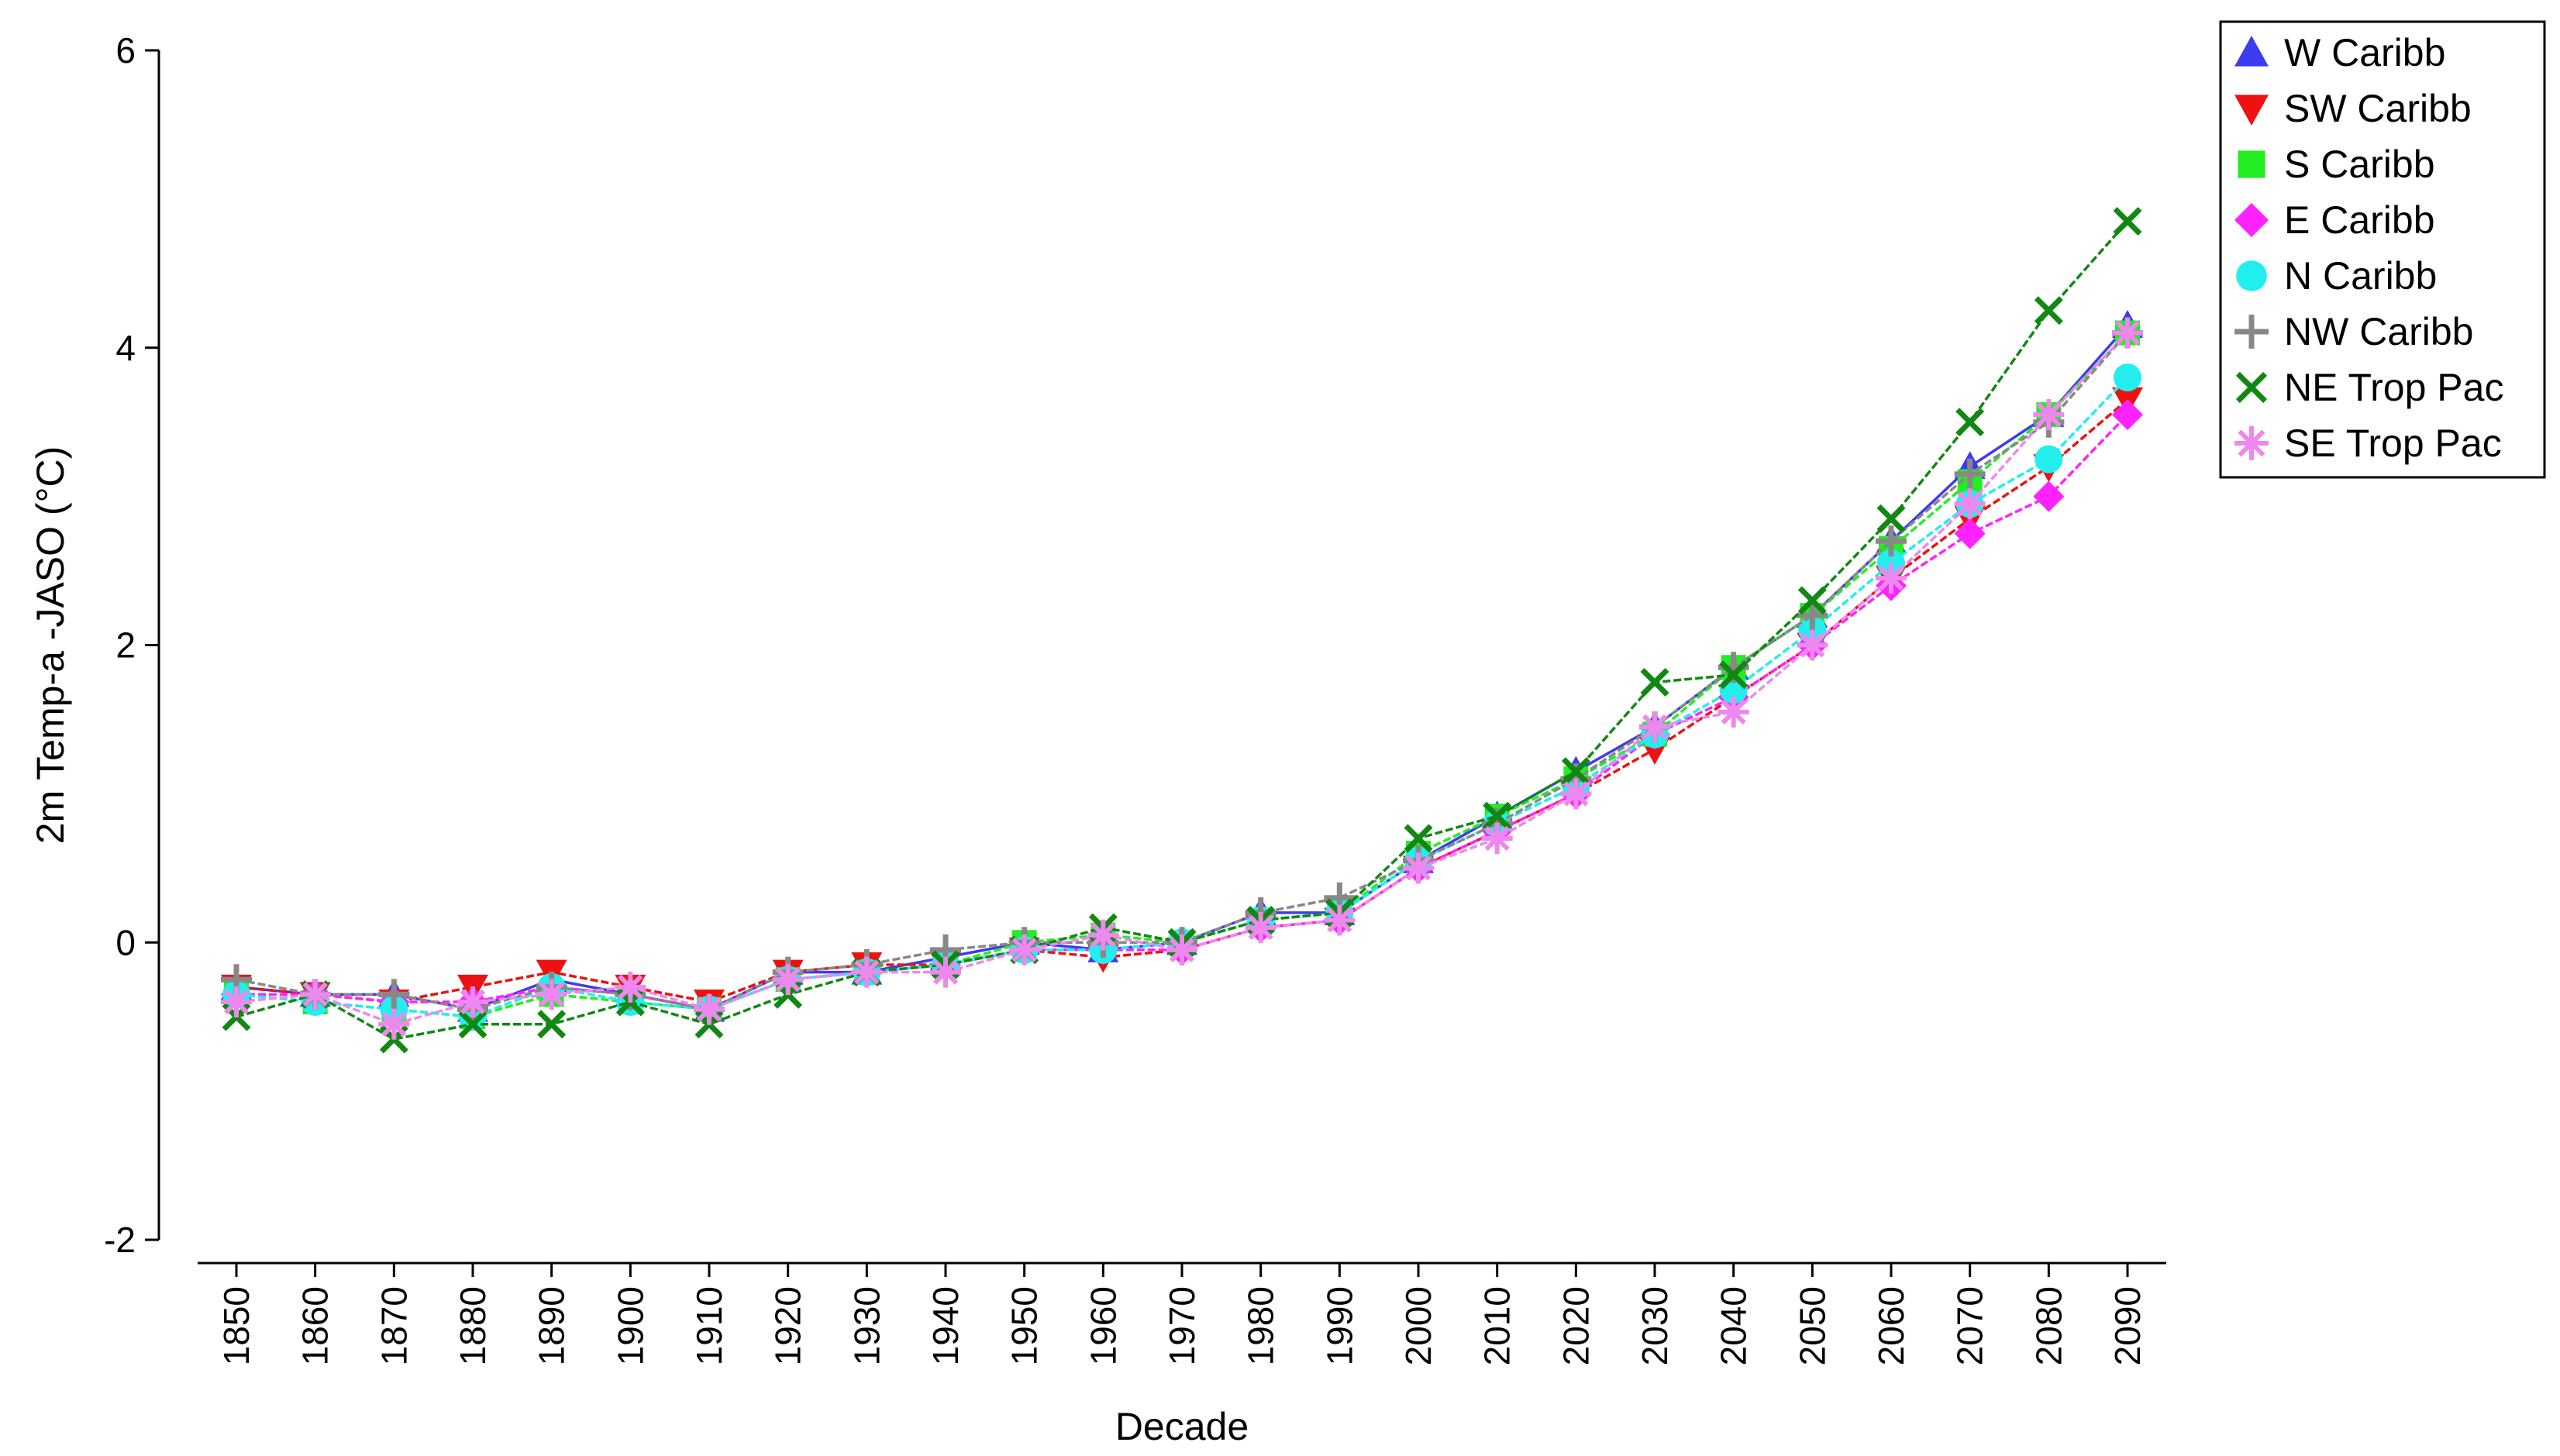 Image resolution: width=2560 pixels, height=1456 pixels. Describe the element at coordinates (1182, 1426) in the screenshot. I see `x-axis-title: Decade` at that location.